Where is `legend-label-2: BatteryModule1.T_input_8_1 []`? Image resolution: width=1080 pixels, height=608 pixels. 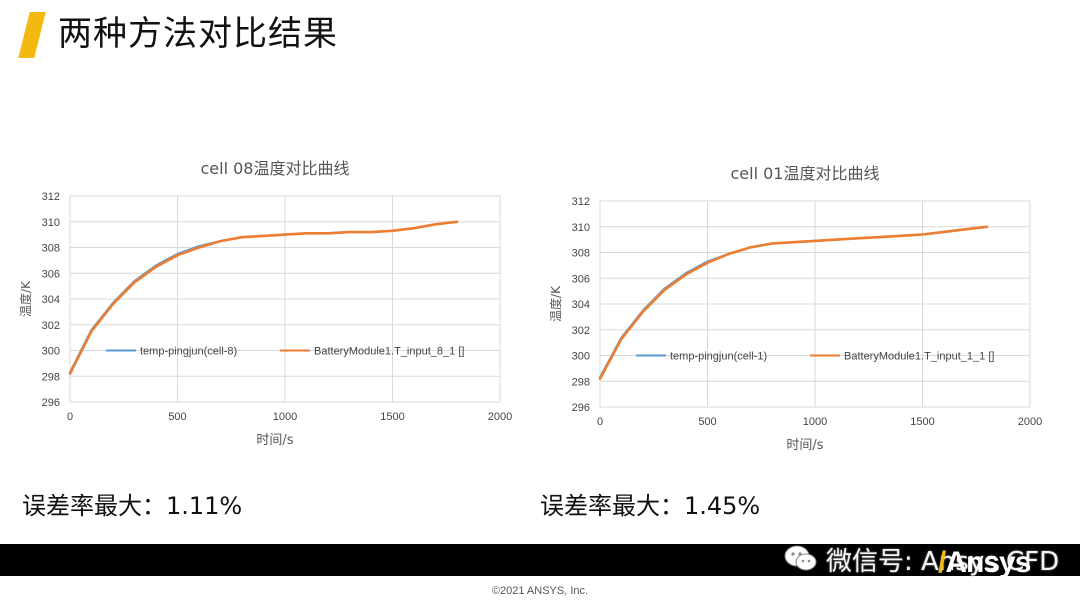
legend-label-2: BatteryModule1.T_input_8_1 [] is located at coordinates (389, 352).